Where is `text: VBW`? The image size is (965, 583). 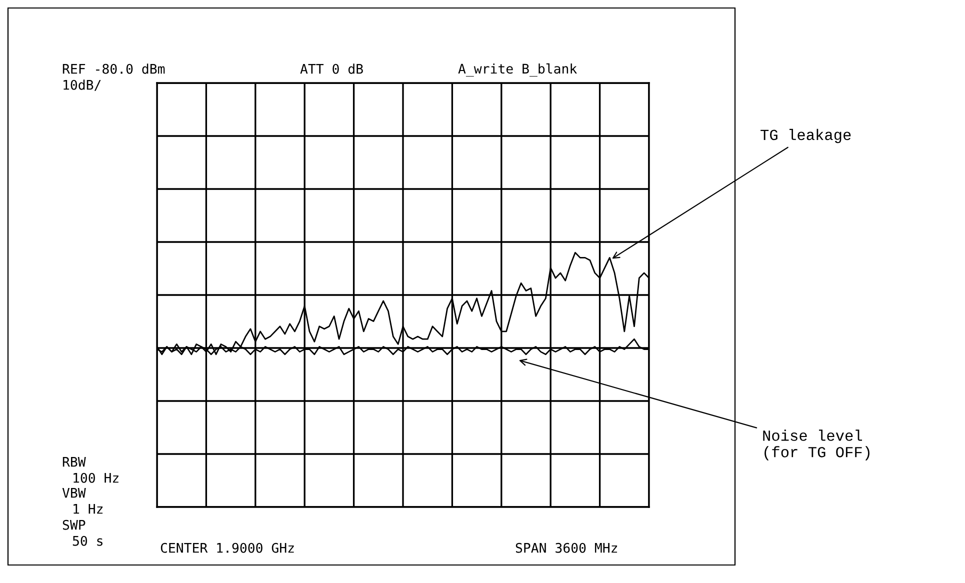
text: VBW is located at coordinates (74, 493).